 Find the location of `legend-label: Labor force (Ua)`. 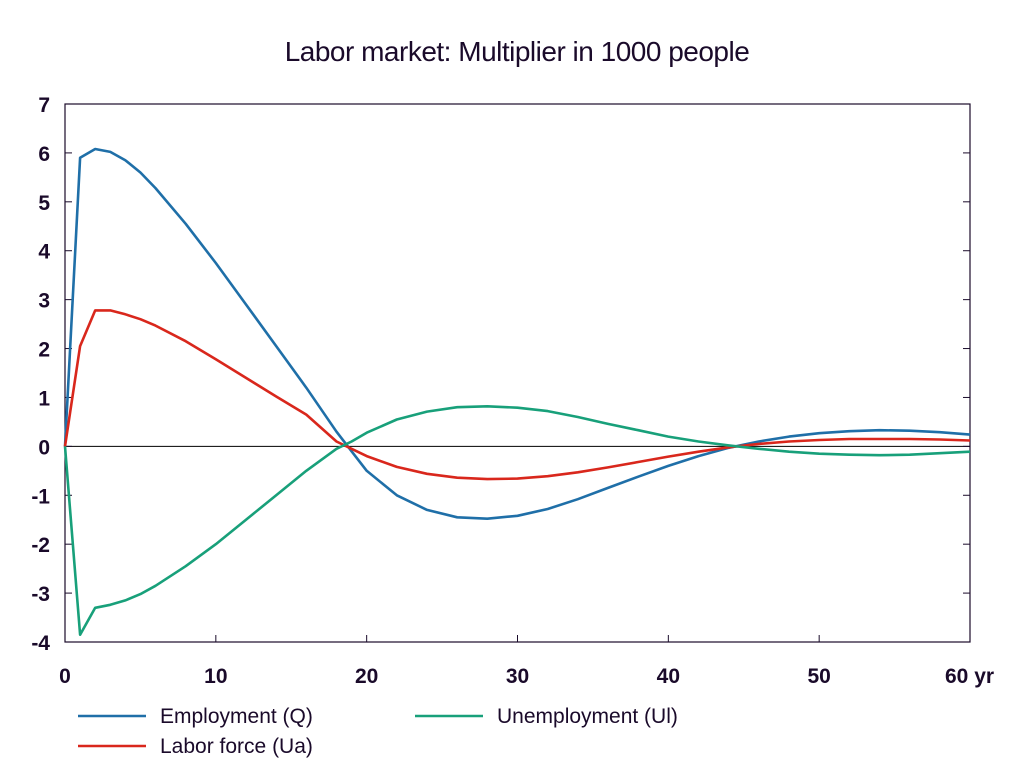

legend-label: Labor force (Ua) is located at coordinates (236, 746).